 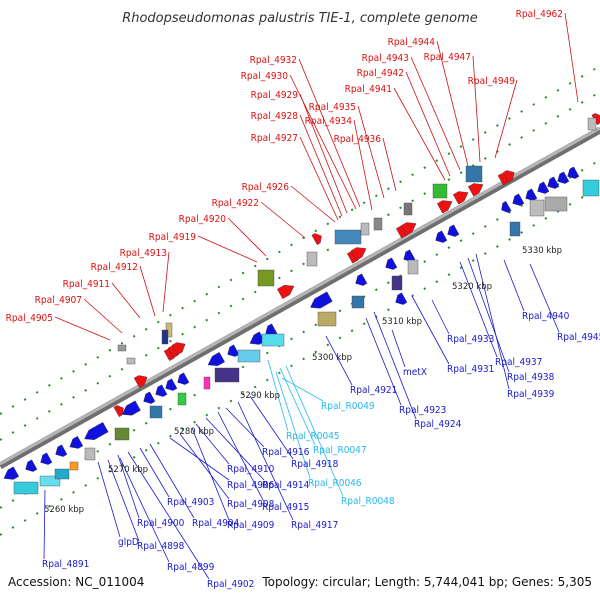 I want to click on bottom-gene-label: Rpal_4938, so click(x=531, y=377).